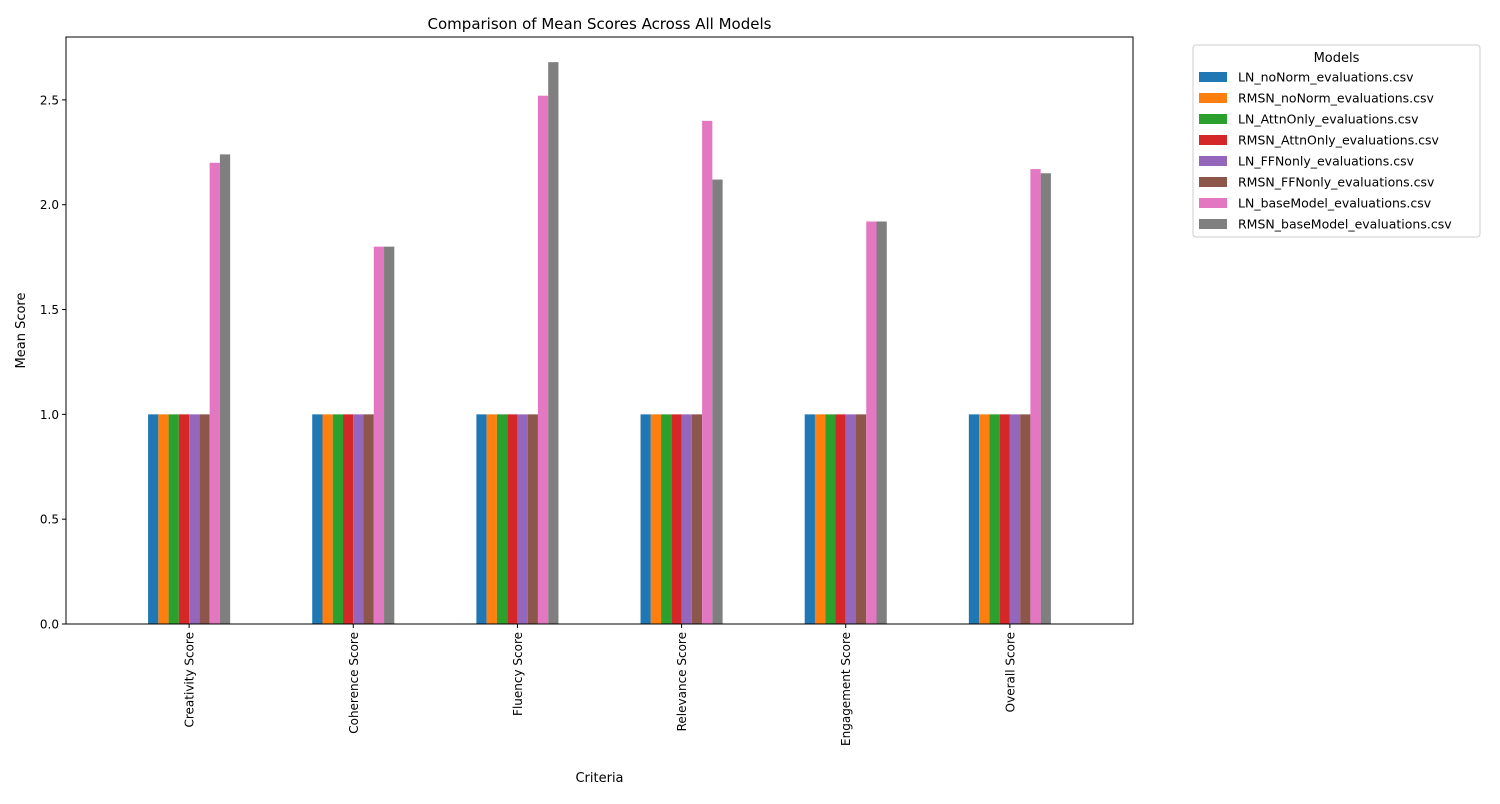 The width and height of the screenshot is (1500, 804). I want to click on legend-frame, so click(1336, 141).